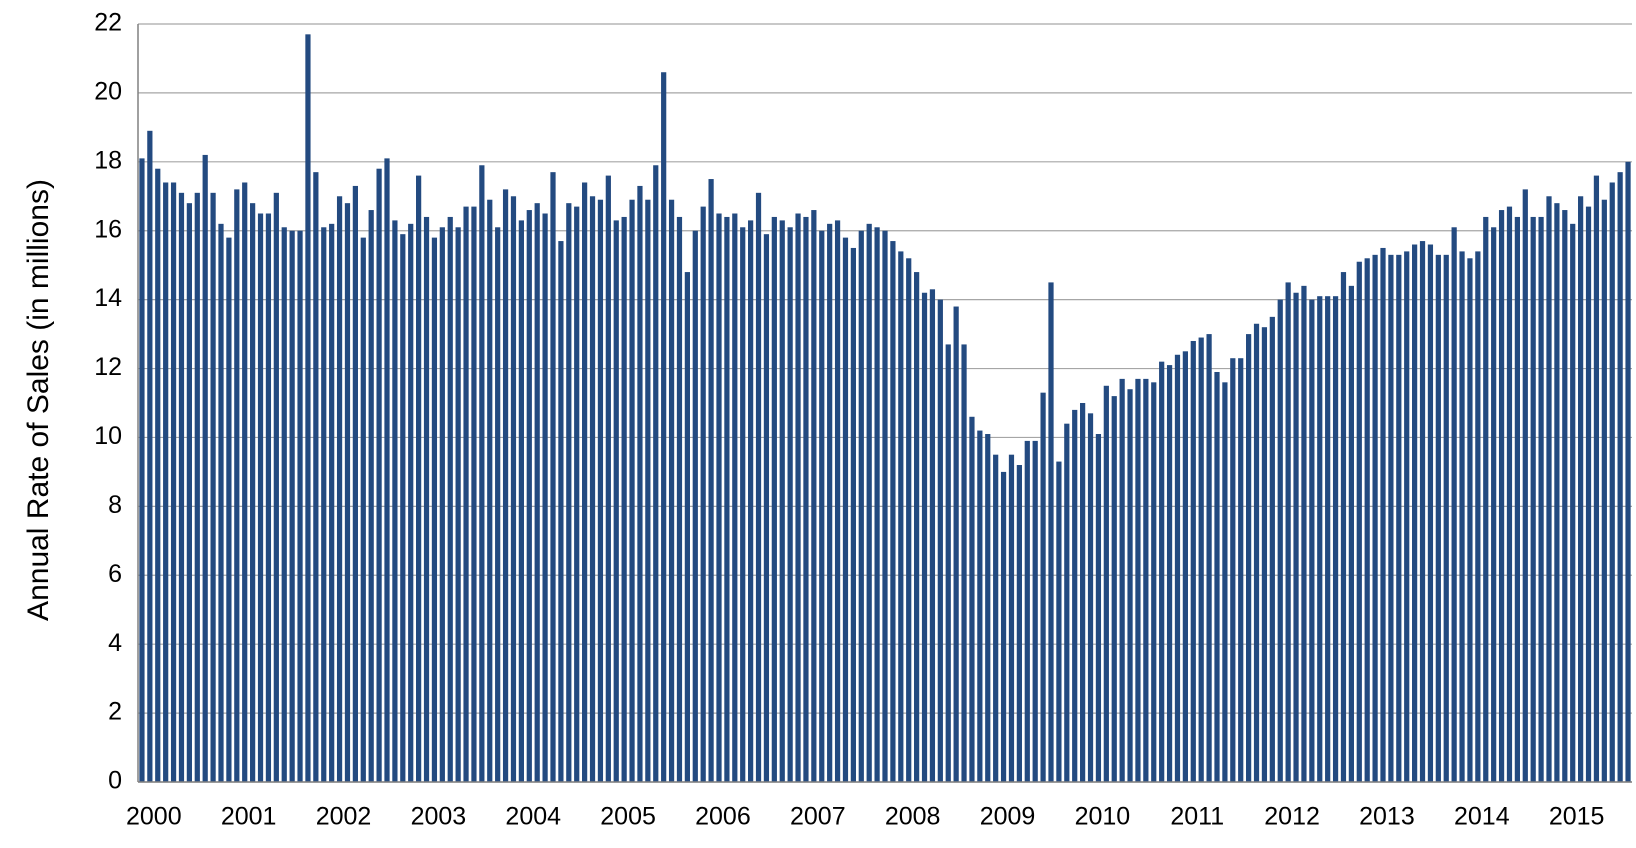 The image size is (1636, 848). What do you see at coordinates (1482, 817) in the screenshot?
I see `x-tick-label: 2014` at bounding box center [1482, 817].